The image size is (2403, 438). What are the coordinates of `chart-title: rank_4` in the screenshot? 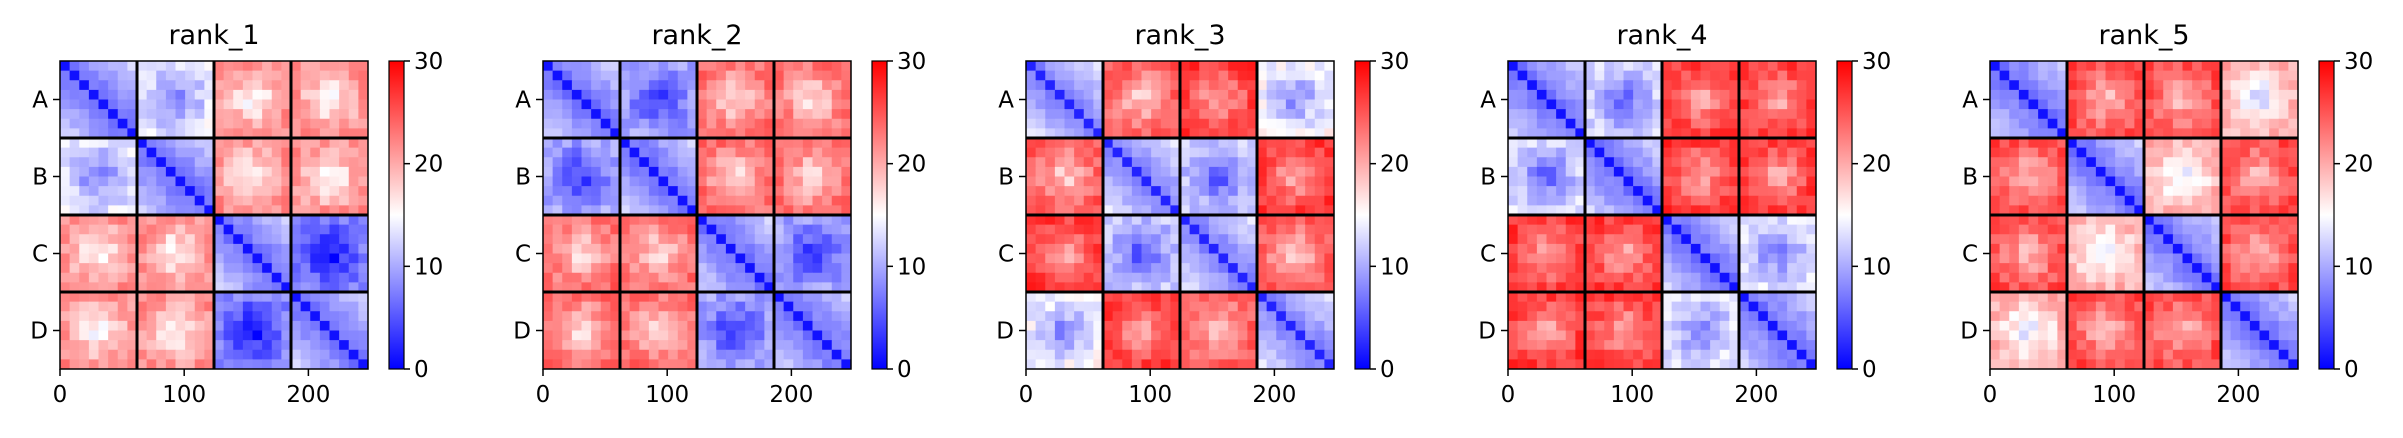 It's located at (1661, 35).